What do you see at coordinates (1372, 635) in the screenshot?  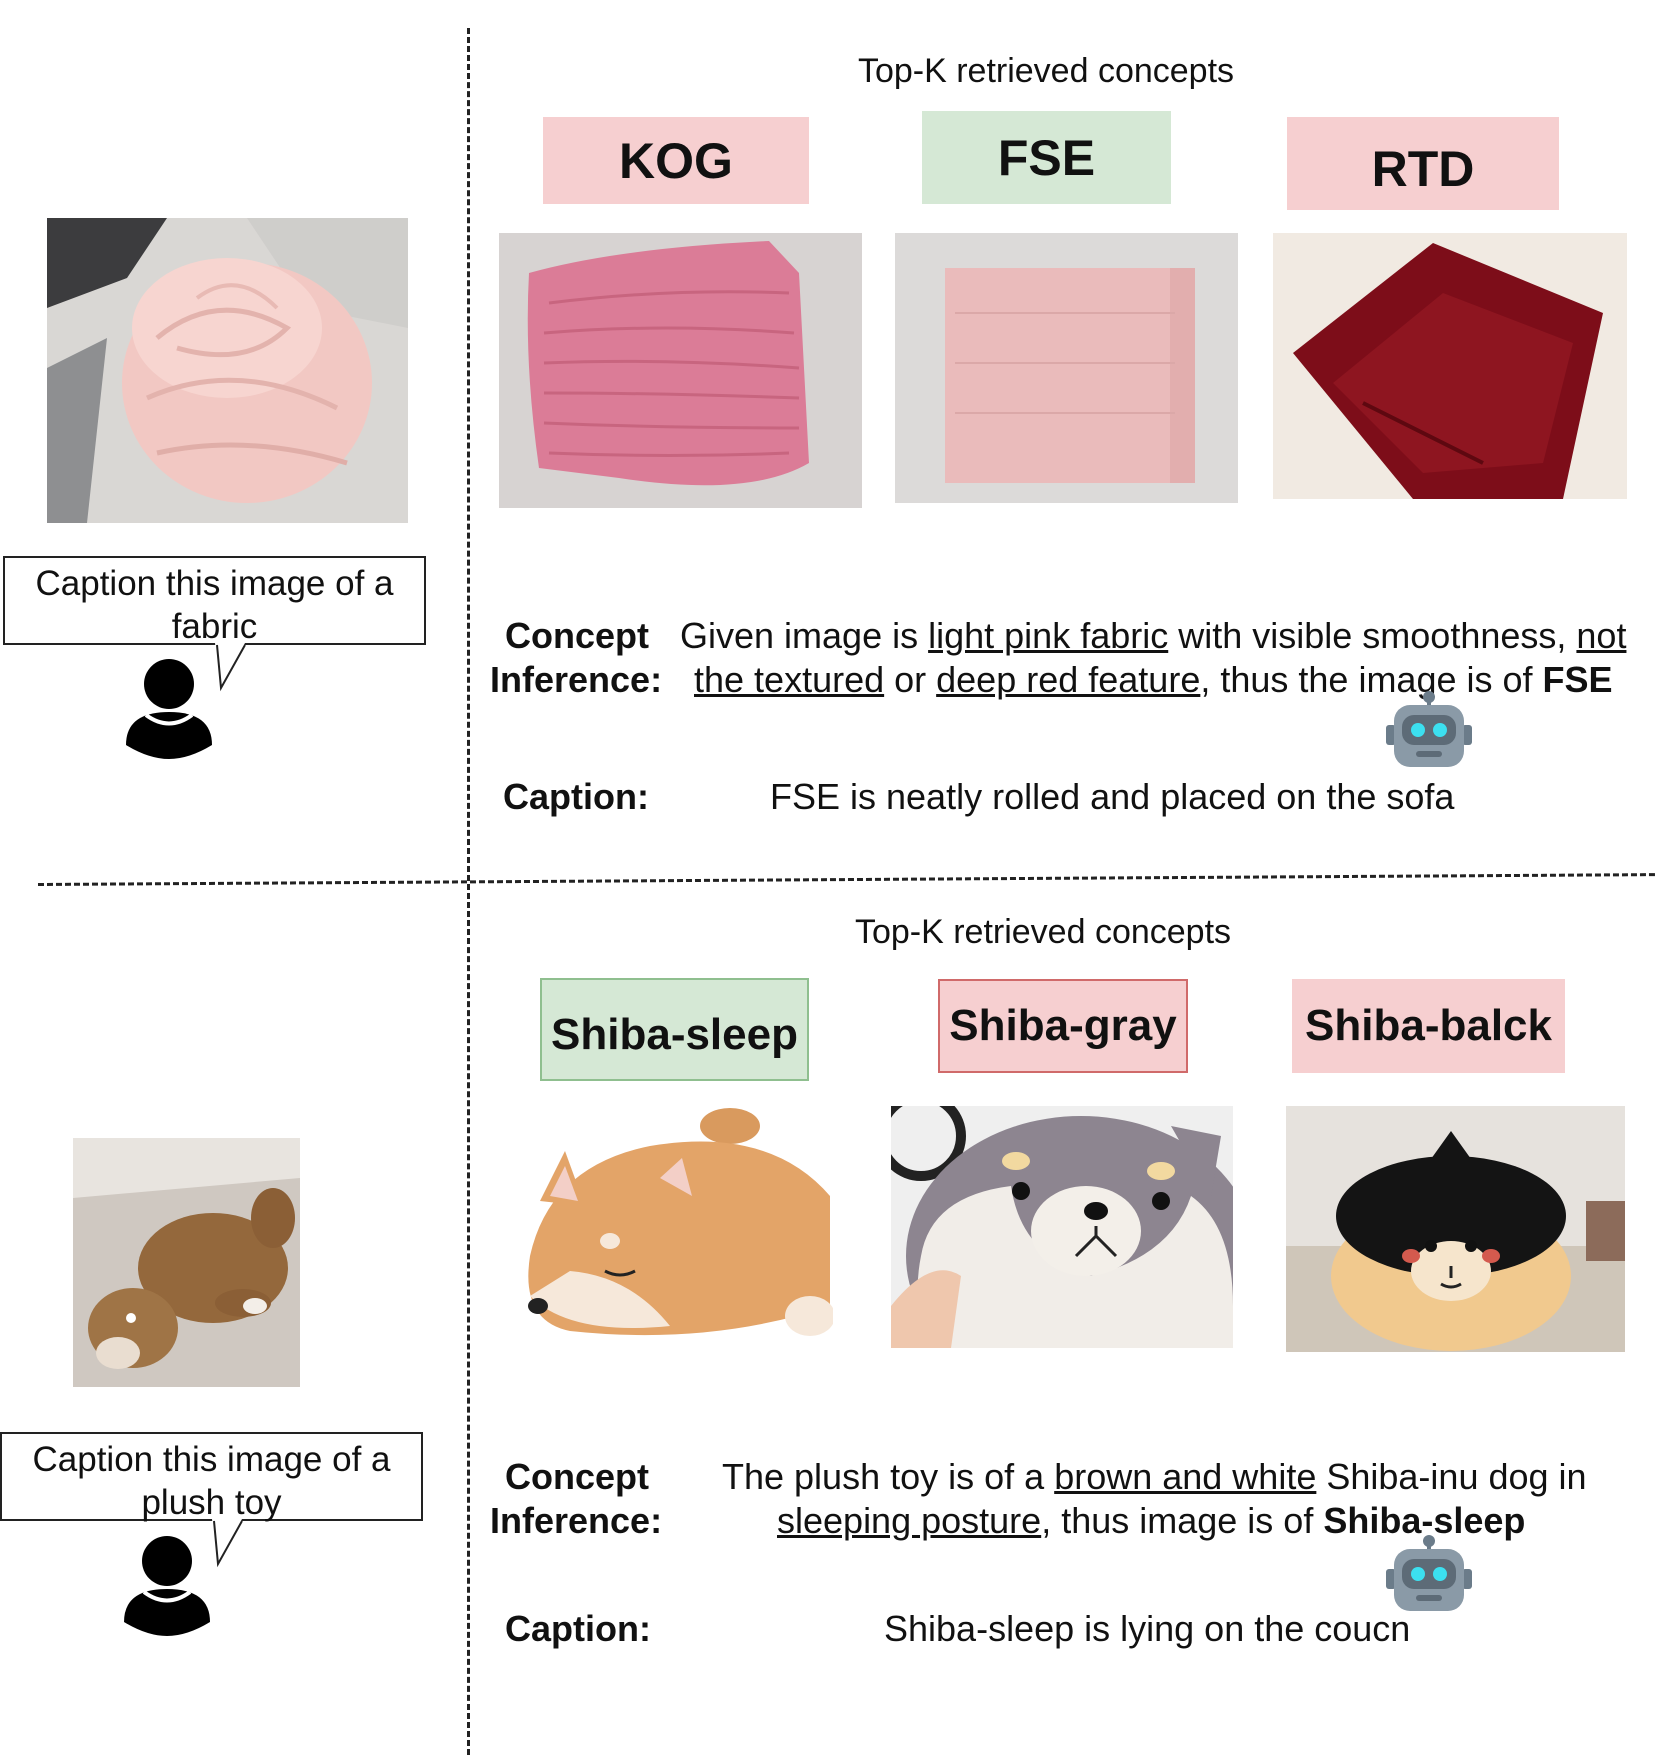 I see `inference-text: with visible smoothness,` at bounding box center [1372, 635].